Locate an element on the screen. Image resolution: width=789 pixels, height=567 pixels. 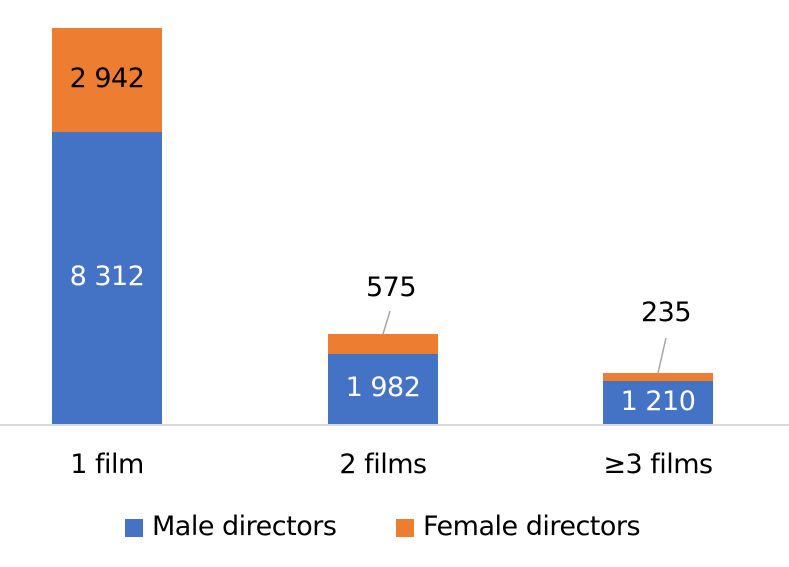
x-axis-label: 2 films is located at coordinates (383, 464).